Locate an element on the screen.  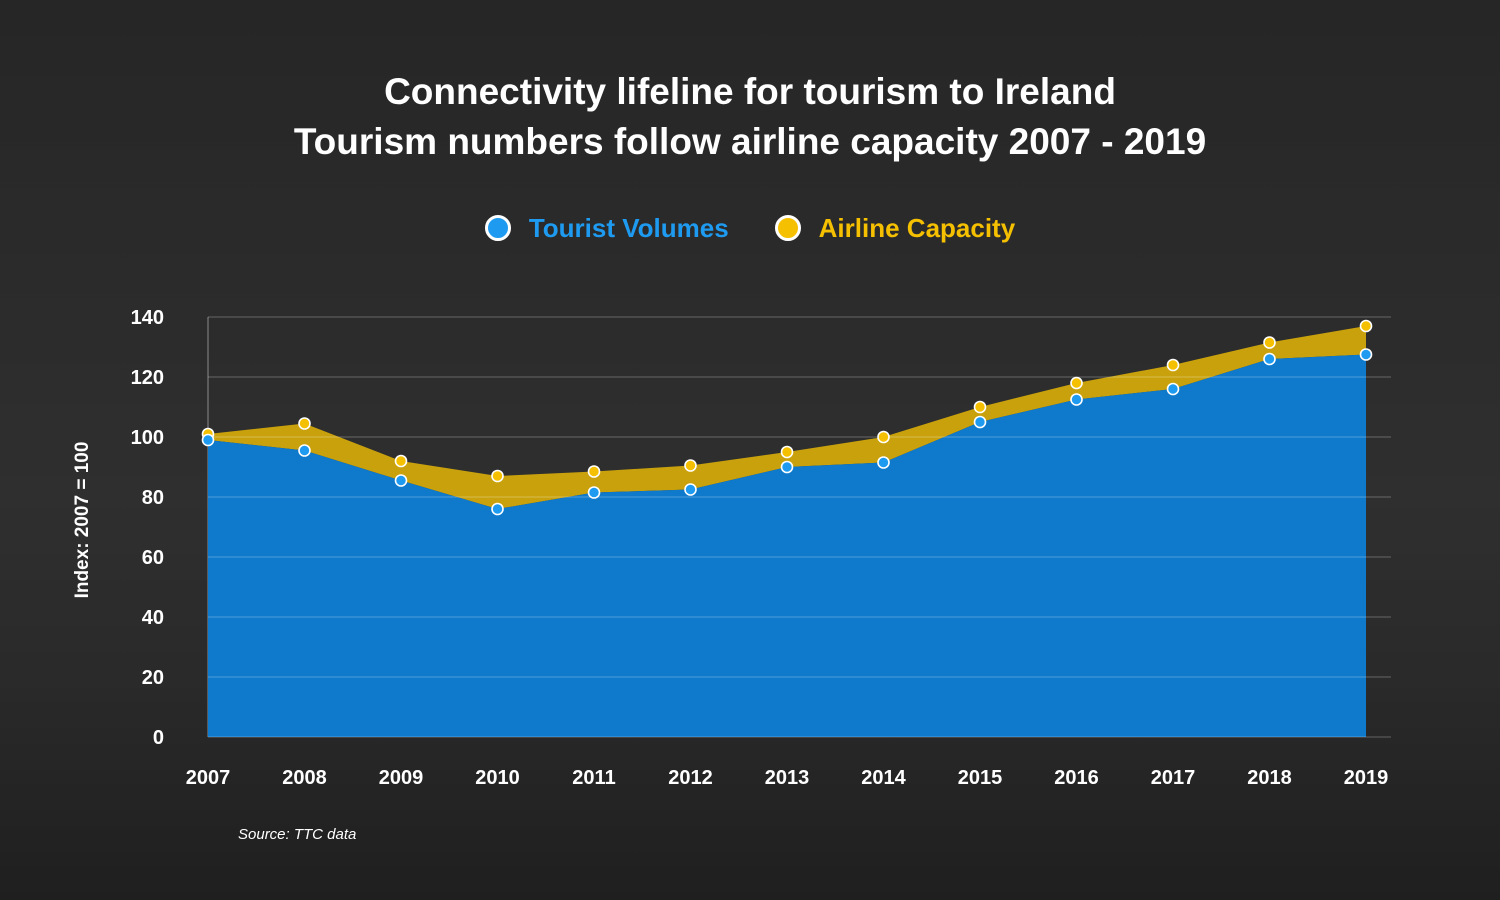
y-tick-label: 60 is located at coordinates (153, 558).